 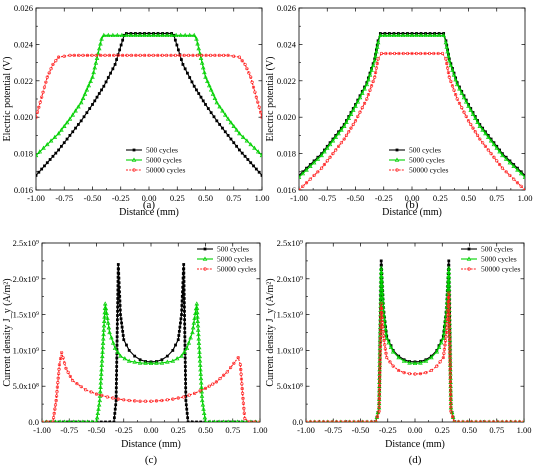 What do you see at coordinates (270, 99) in the screenshot?
I see `y-axis-label: Electric potential (V)` at bounding box center [270, 99].